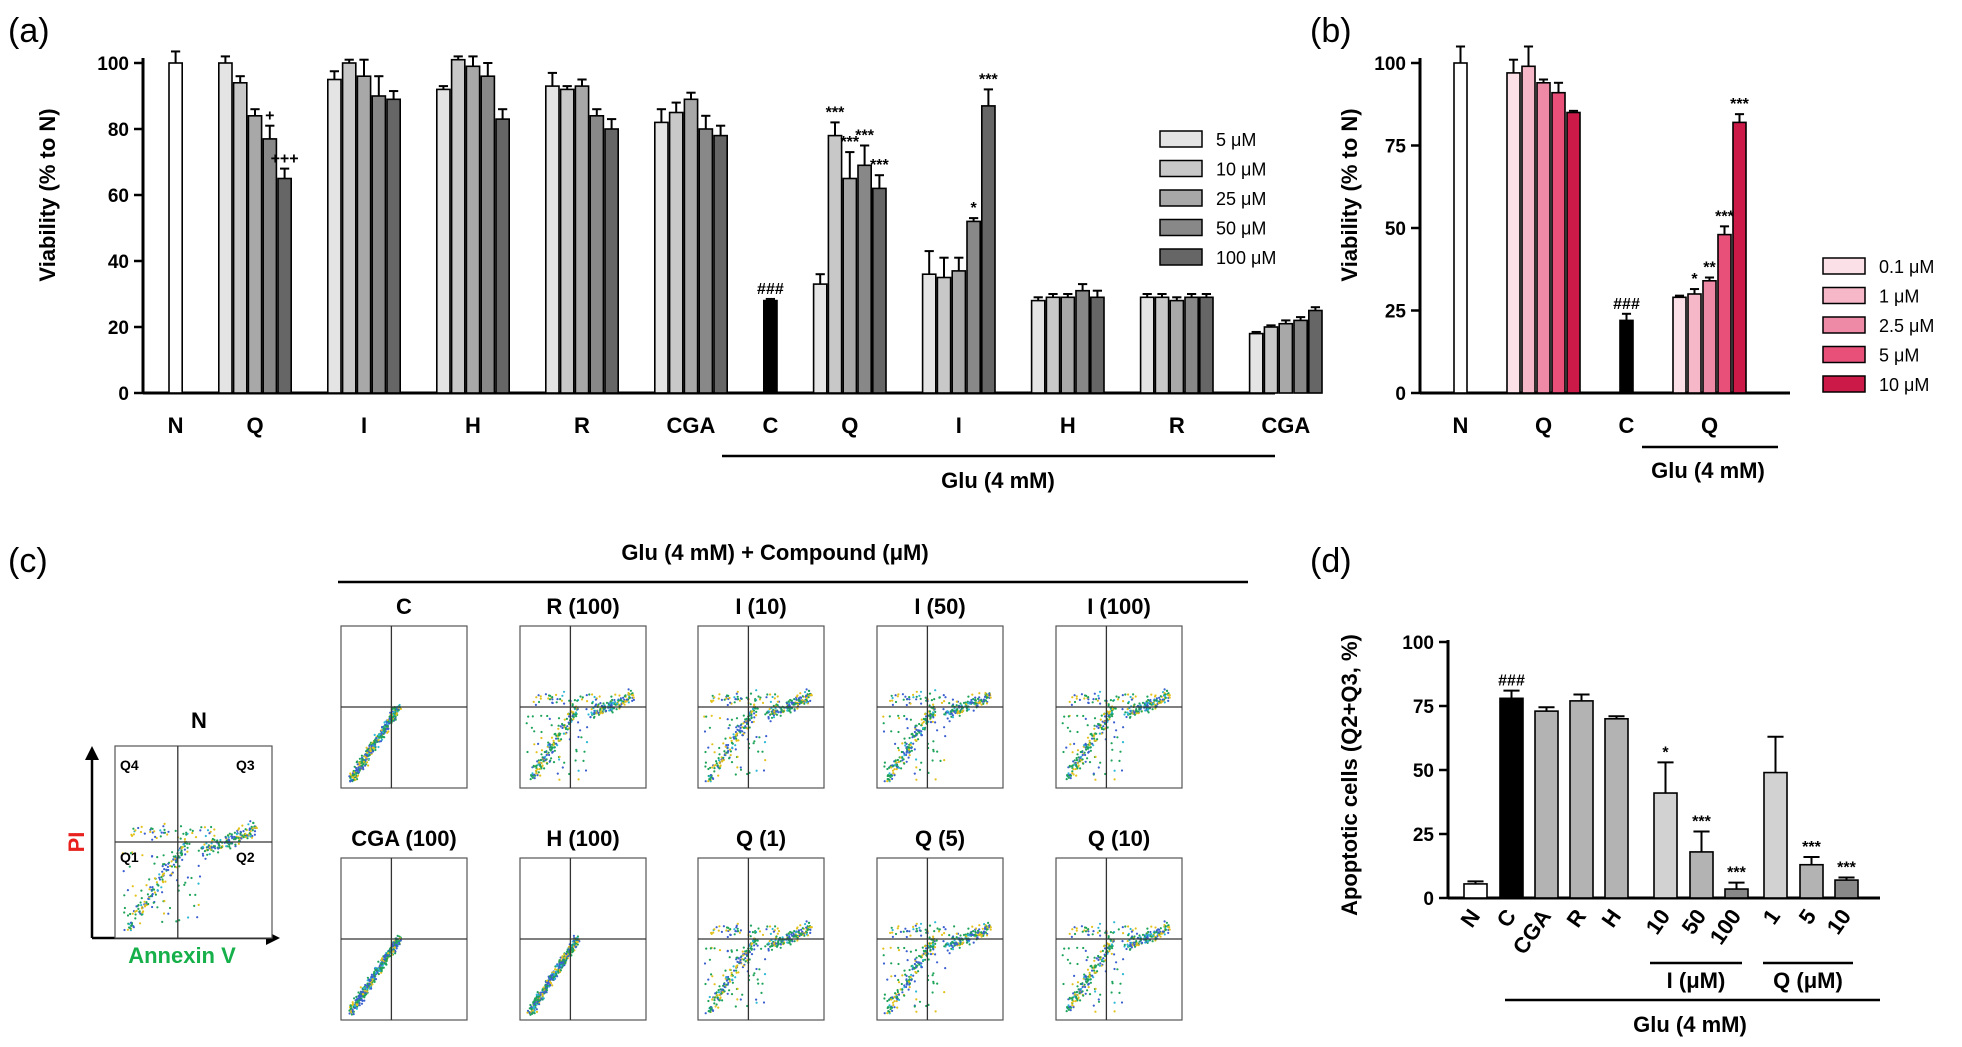 This screenshot has height=1047, width=1962. What do you see at coordinates (1116, 966) in the screenshot?
I see `facs-points` at bounding box center [1116, 966].